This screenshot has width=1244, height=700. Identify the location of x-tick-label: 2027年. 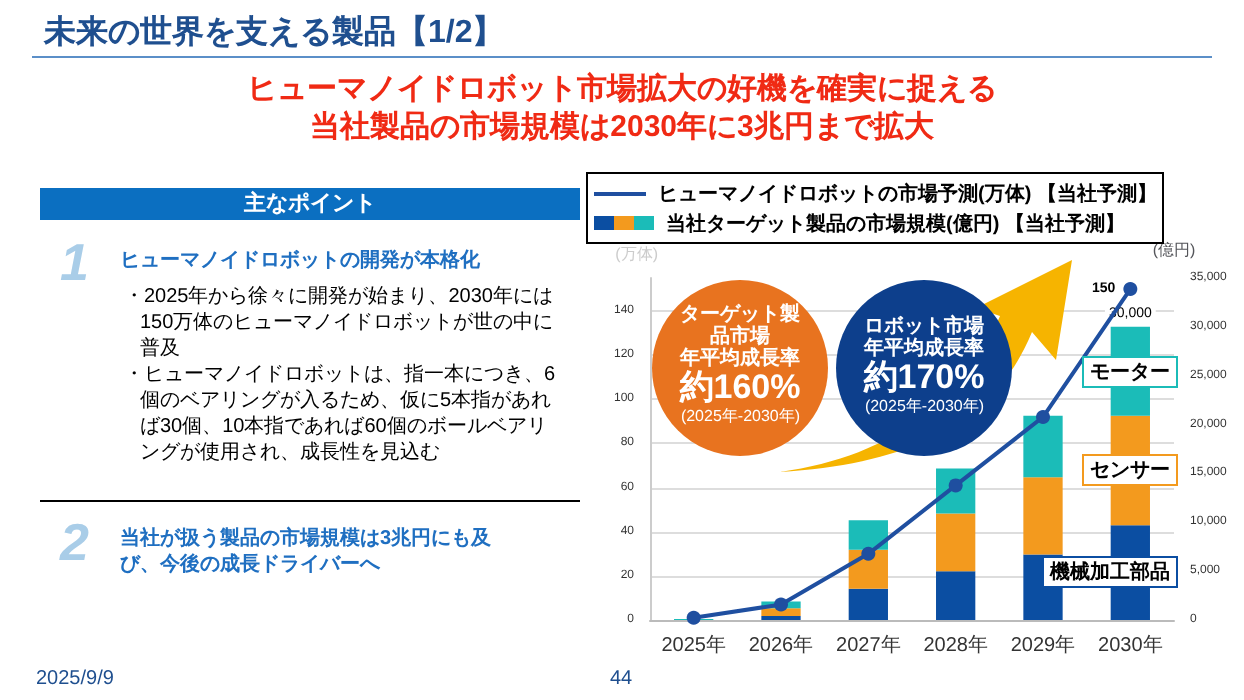
(868, 645).